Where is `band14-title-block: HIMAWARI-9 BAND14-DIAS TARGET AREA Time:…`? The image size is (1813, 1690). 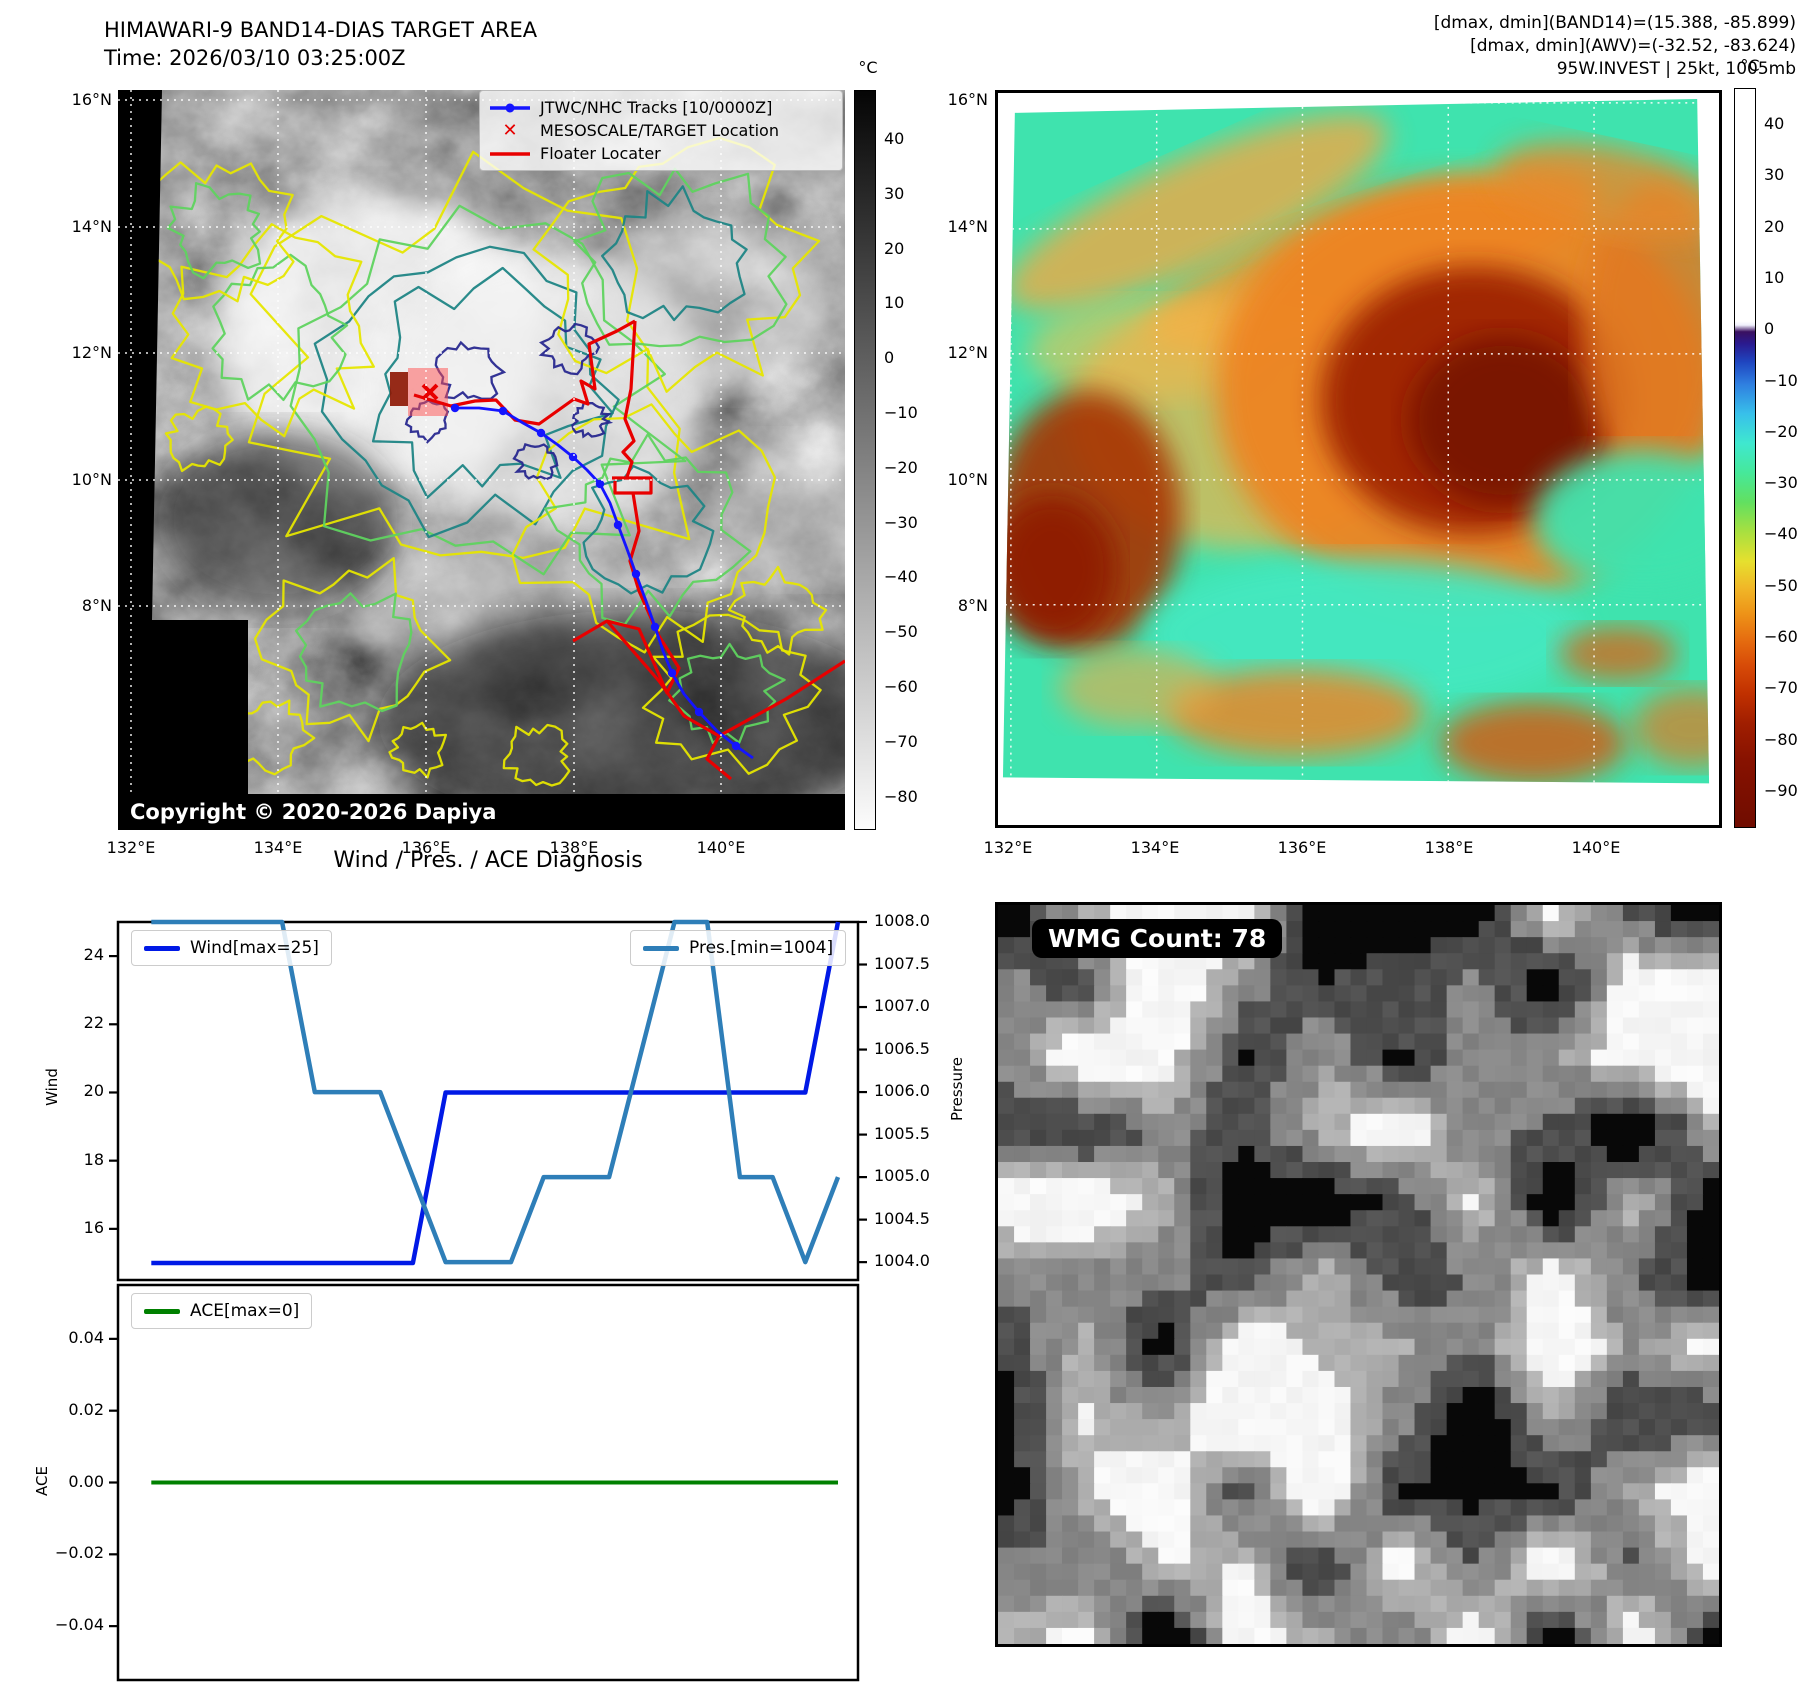
band14-title-block: HIMAWARI-9 BAND14-DIAS TARGET AREA Time:… is located at coordinates (320, 44).